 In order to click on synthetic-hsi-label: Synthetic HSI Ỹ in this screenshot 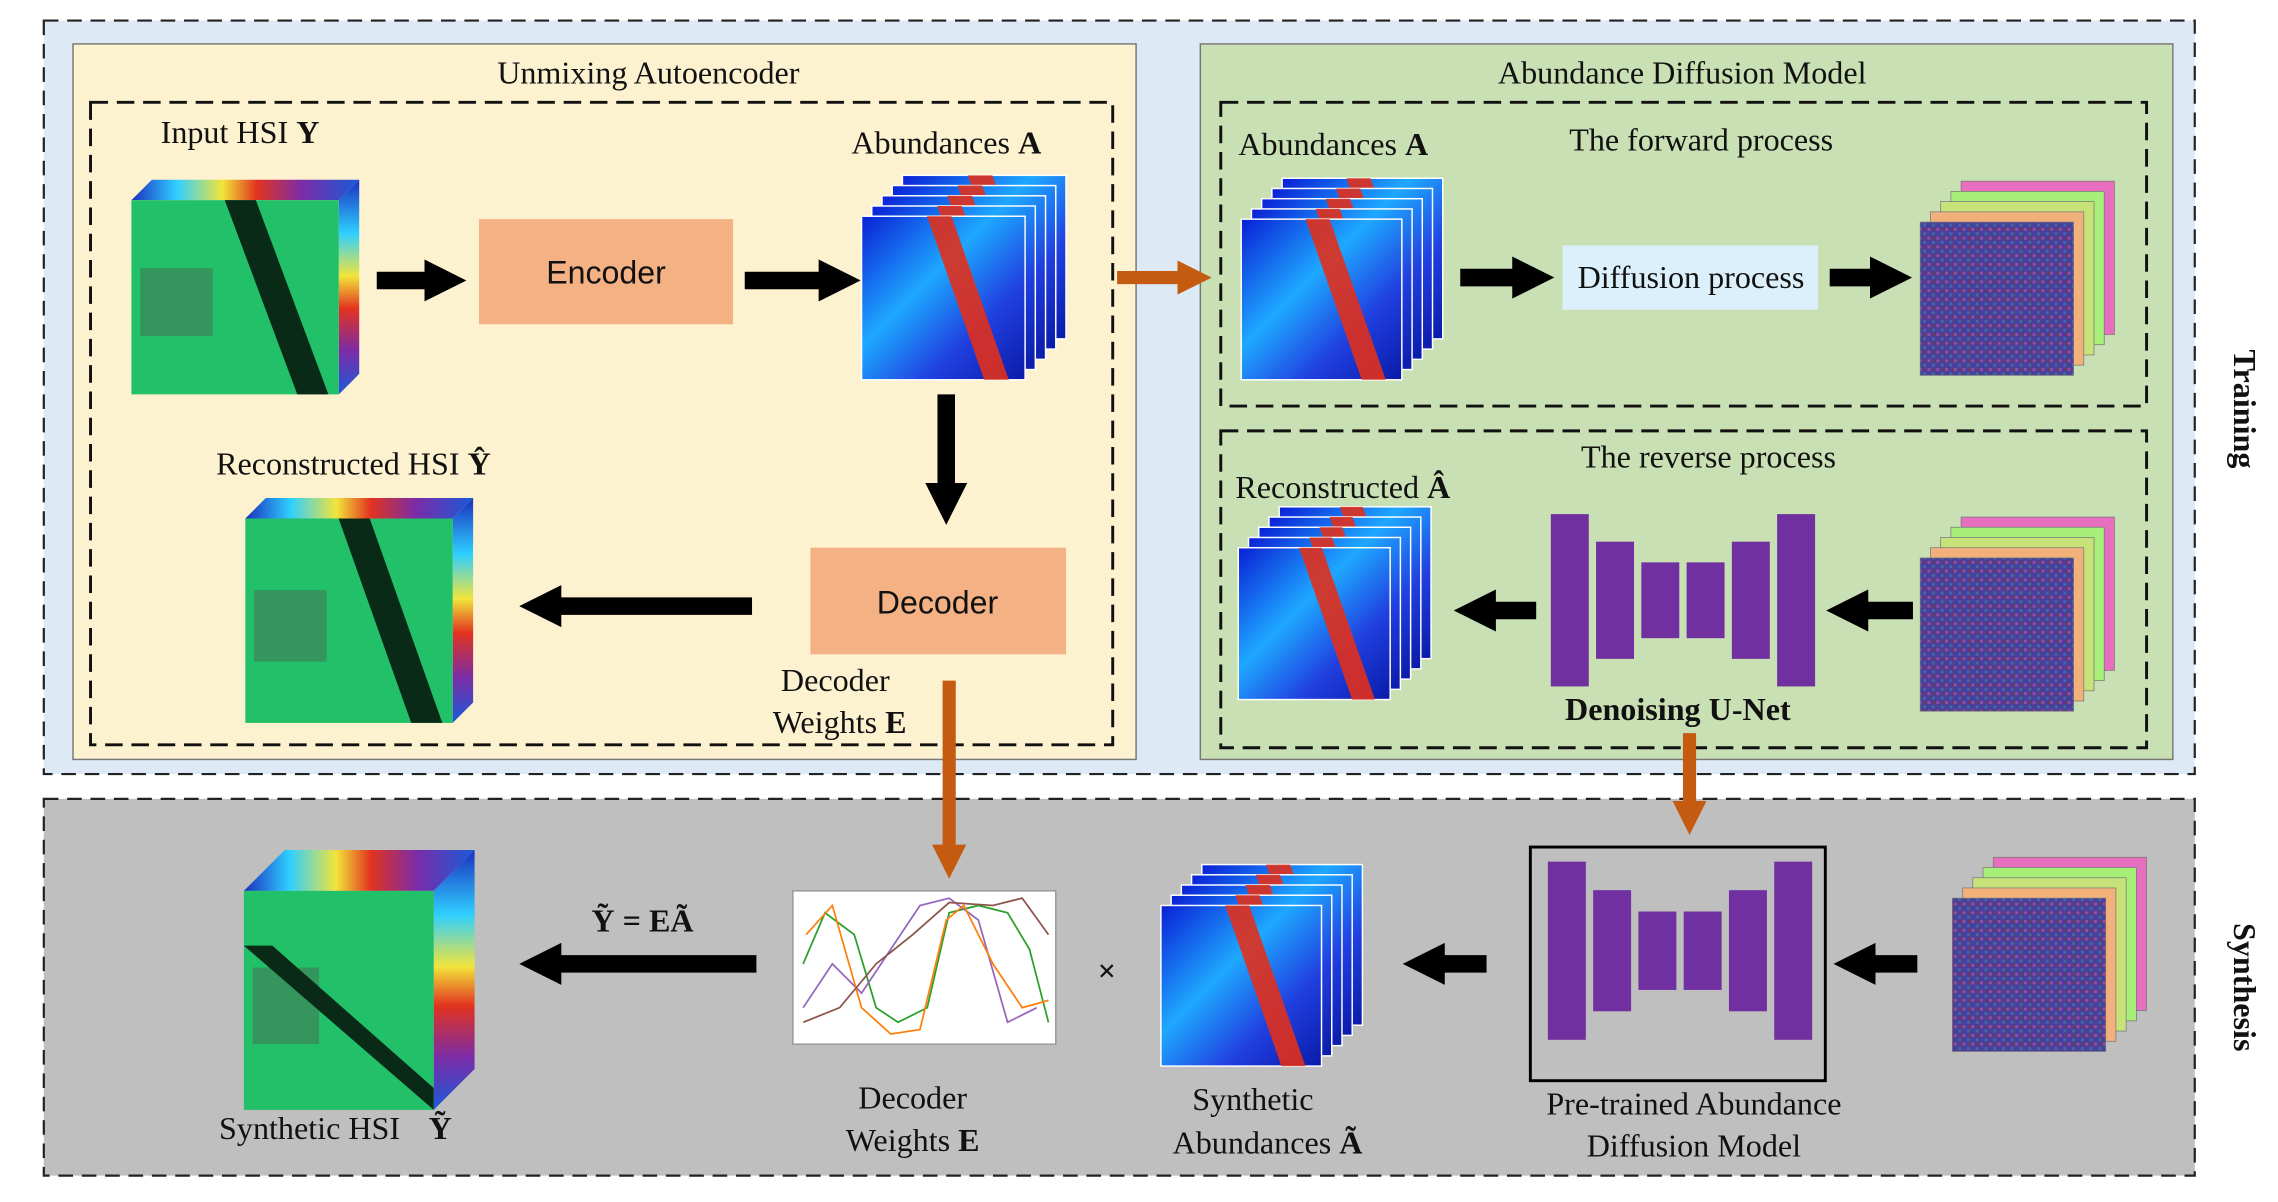, I will do `click(335, 1128)`.